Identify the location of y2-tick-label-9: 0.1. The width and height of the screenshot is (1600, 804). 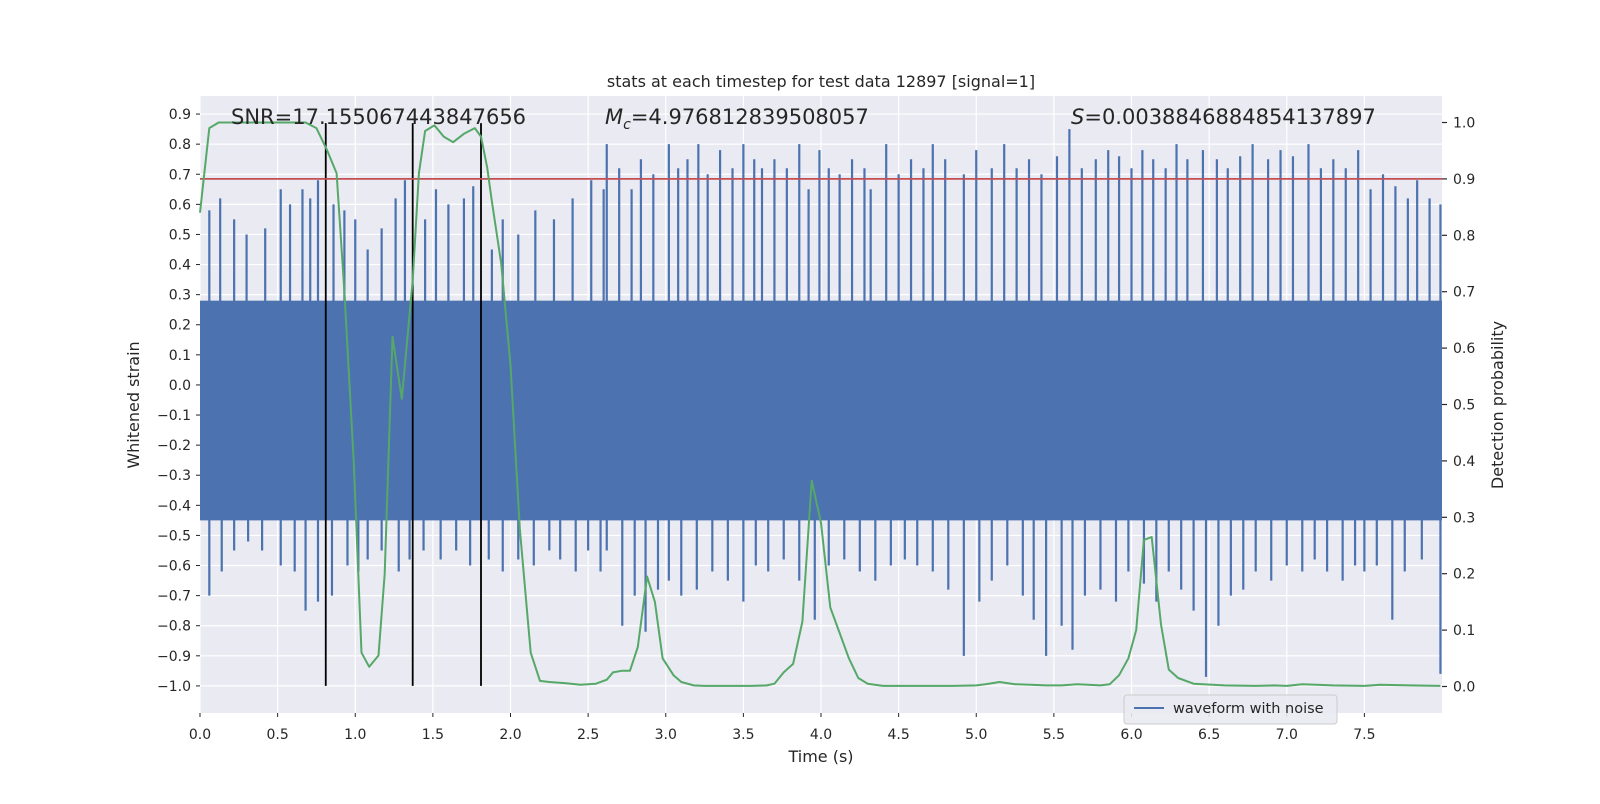
(1464, 631).